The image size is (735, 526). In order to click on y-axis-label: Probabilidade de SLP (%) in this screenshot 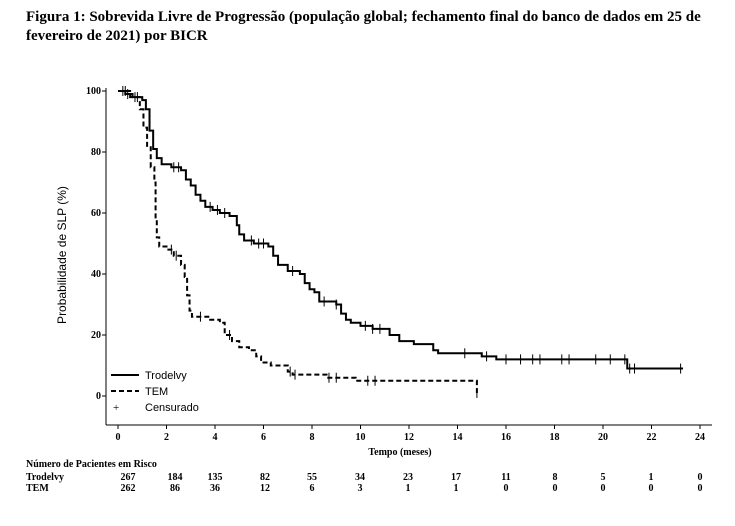, I will do `click(62, 255)`.